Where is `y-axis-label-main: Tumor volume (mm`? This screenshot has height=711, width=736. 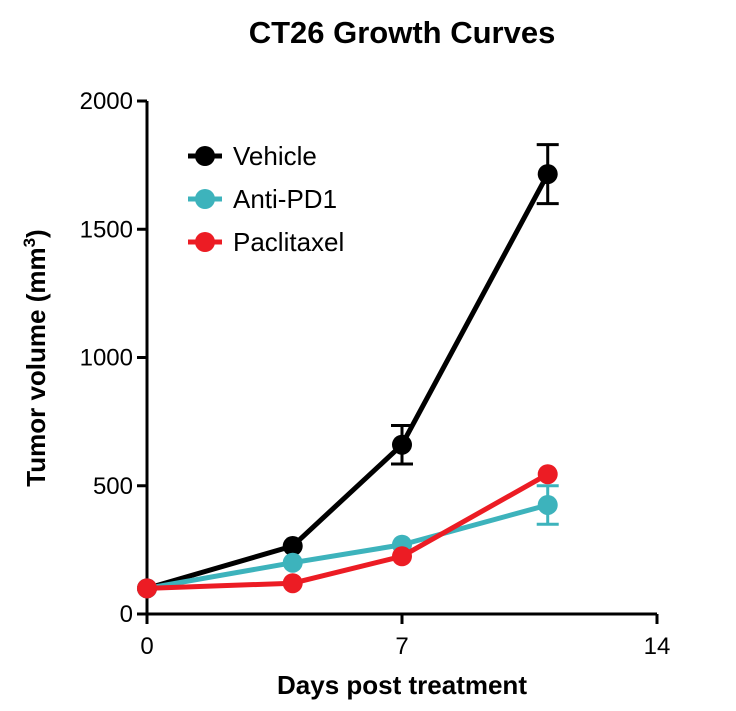 y-axis-label-main: Tumor volume (mm is located at coordinates (36, 366).